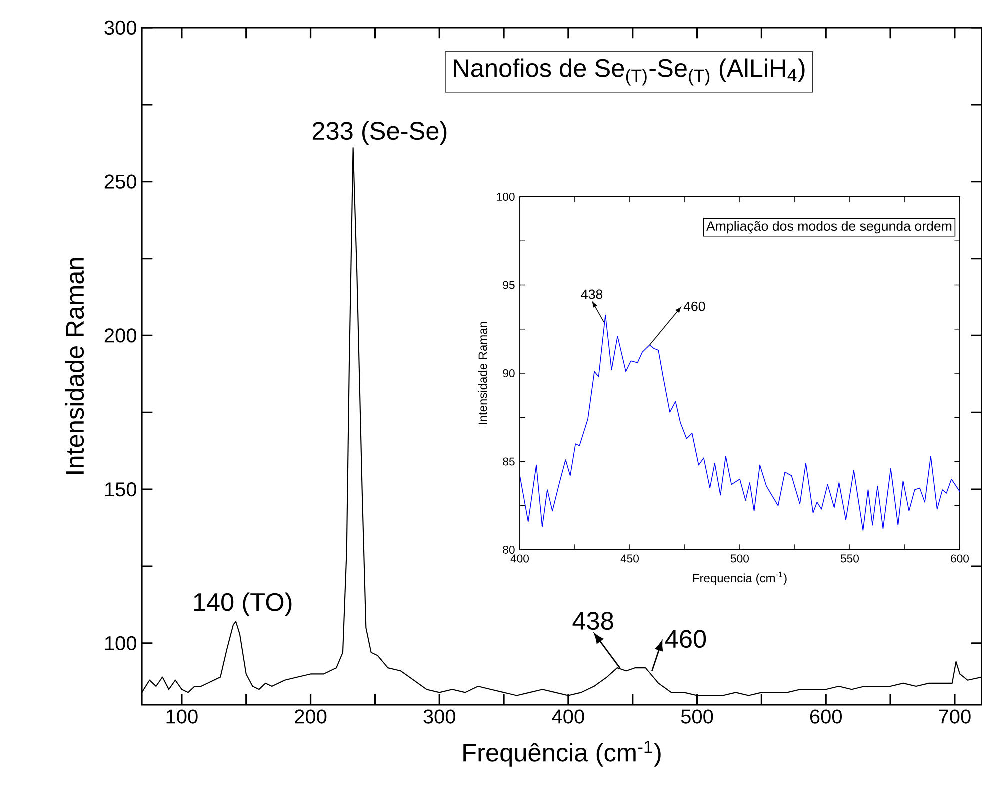 Image resolution: width=982 pixels, height=806 pixels. What do you see at coordinates (629, 72) in the screenshot?
I see `text: Nanofios de Se$_{(T)}$-Se$_{(T)}$ (AlLiH$_{4}$)` at bounding box center [629, 72].